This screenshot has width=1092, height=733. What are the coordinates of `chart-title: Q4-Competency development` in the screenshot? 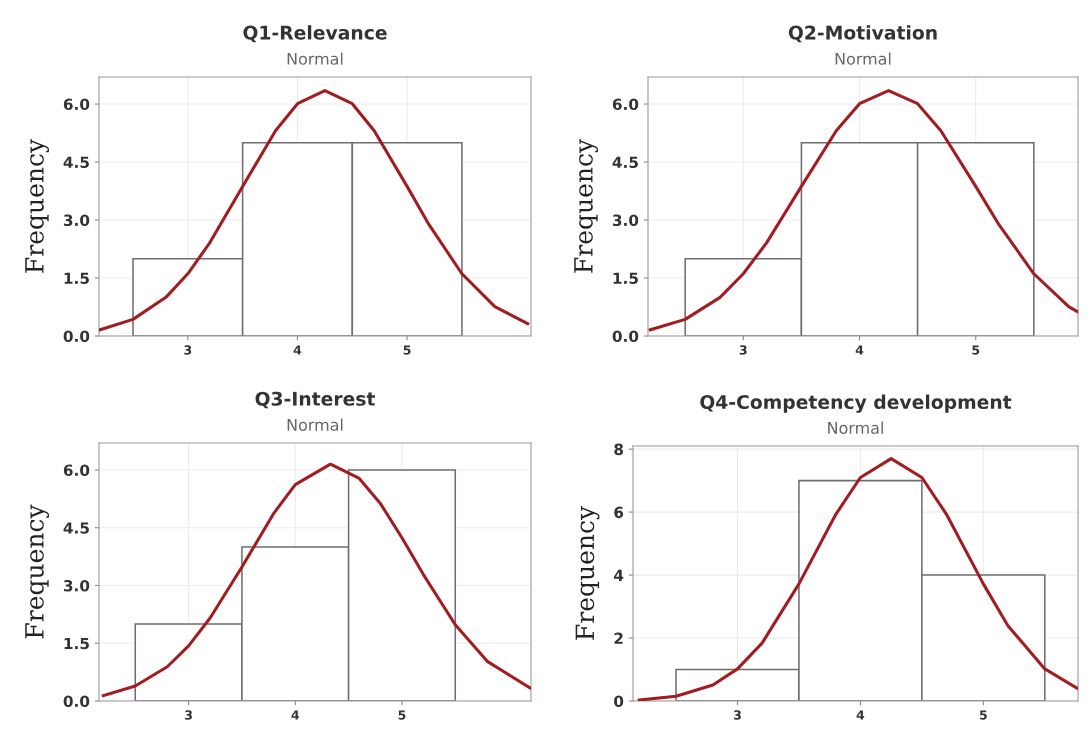 It's located at (856, 403).